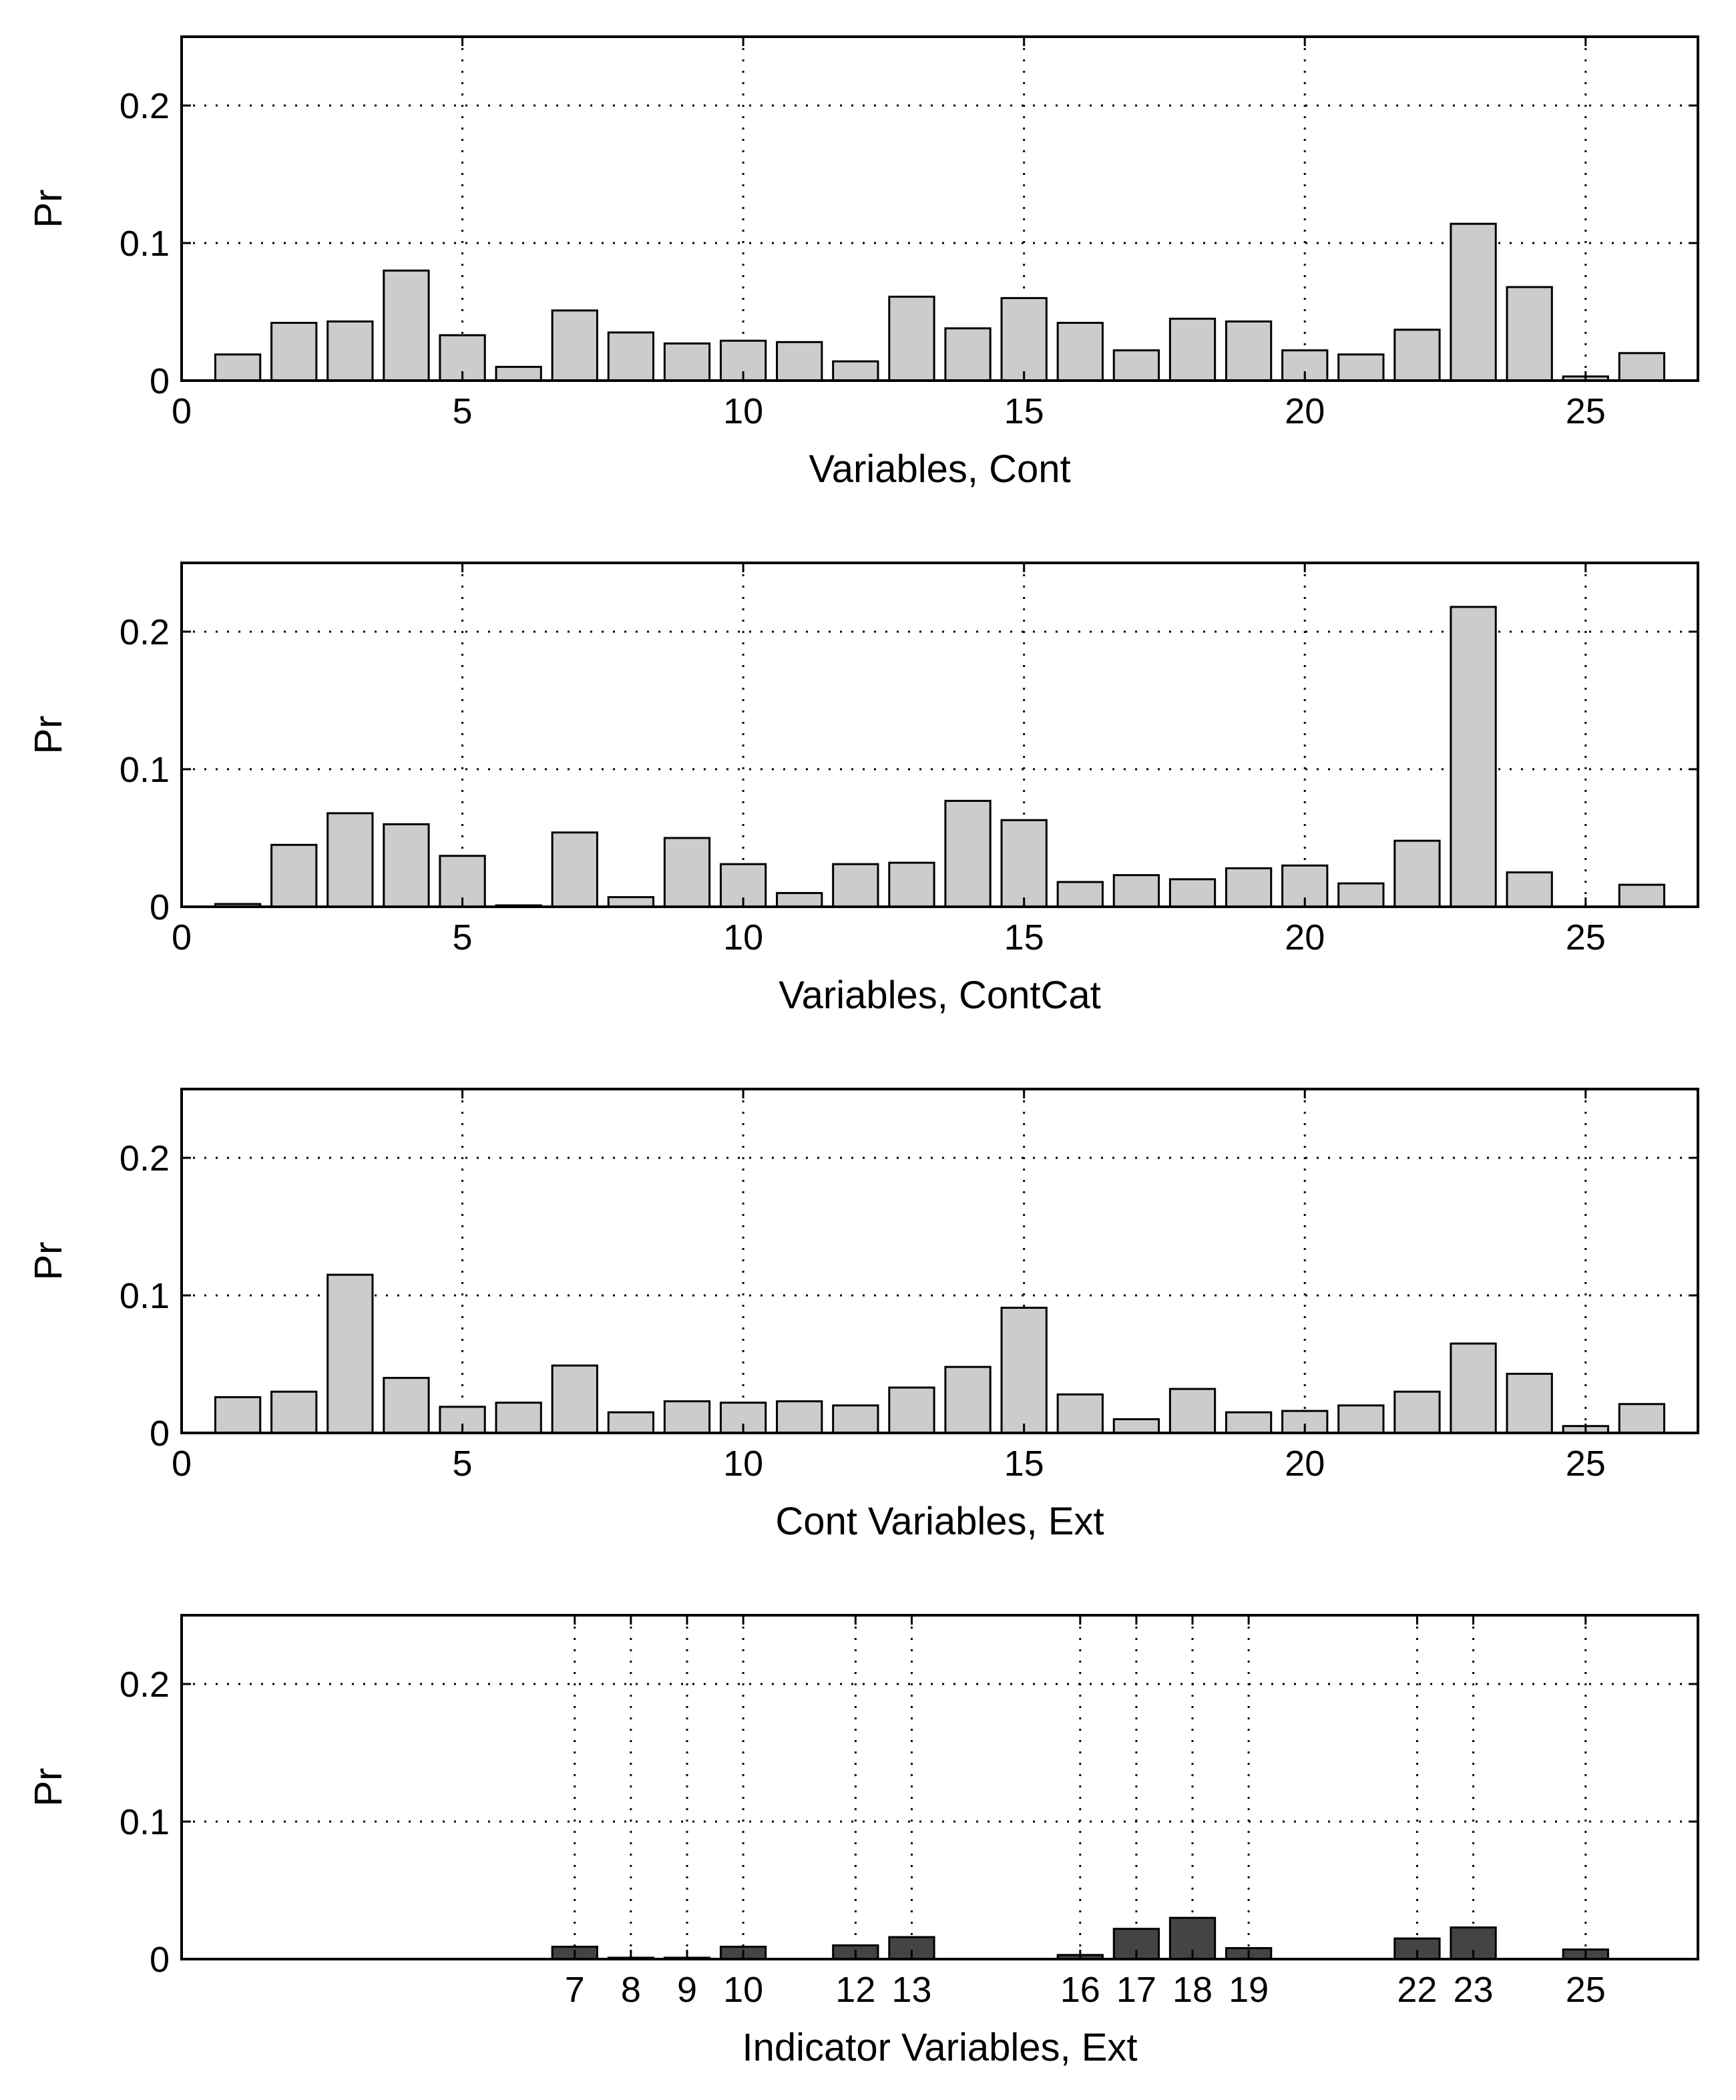  What do you see at coordinates (939, 2047) in the screenshot?
I see `x-axis-title: Indicator Variables, Ext` at bounding box center [939, 2047].